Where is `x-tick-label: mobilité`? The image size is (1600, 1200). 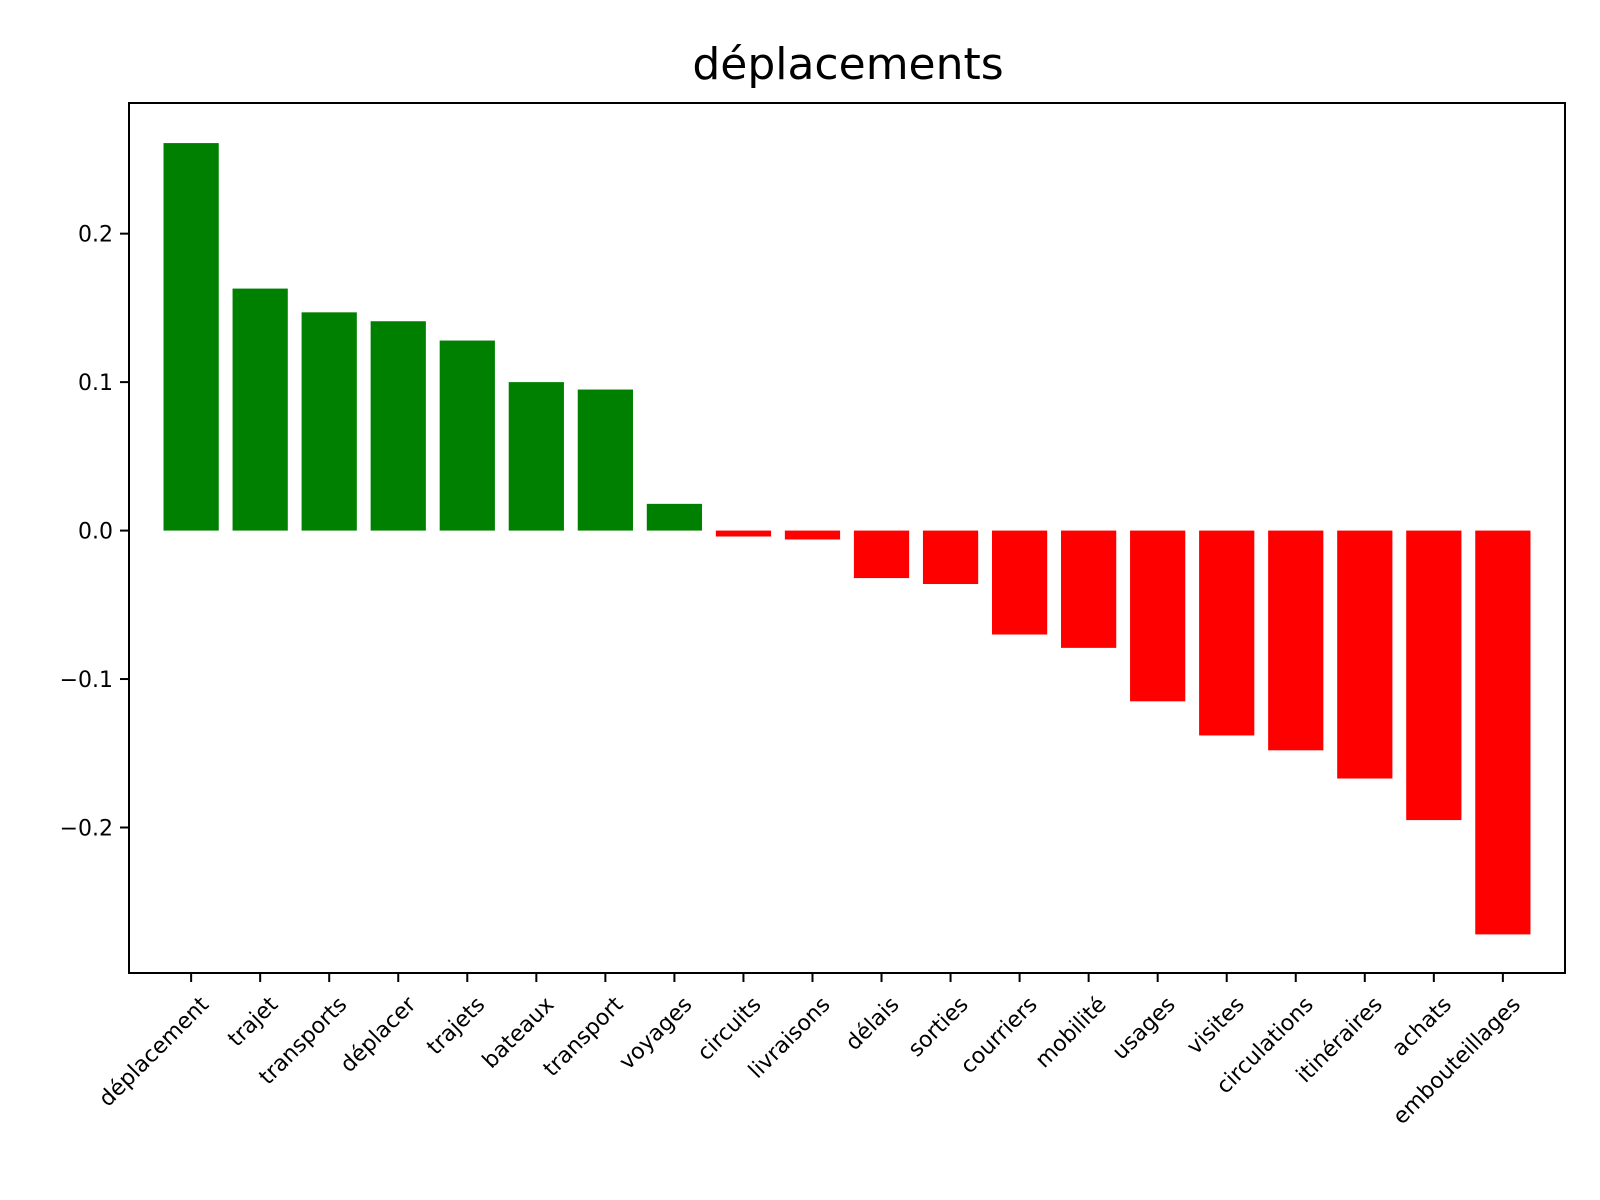 x-tick-label: mobilité is located at coordinates (1071, 1032).